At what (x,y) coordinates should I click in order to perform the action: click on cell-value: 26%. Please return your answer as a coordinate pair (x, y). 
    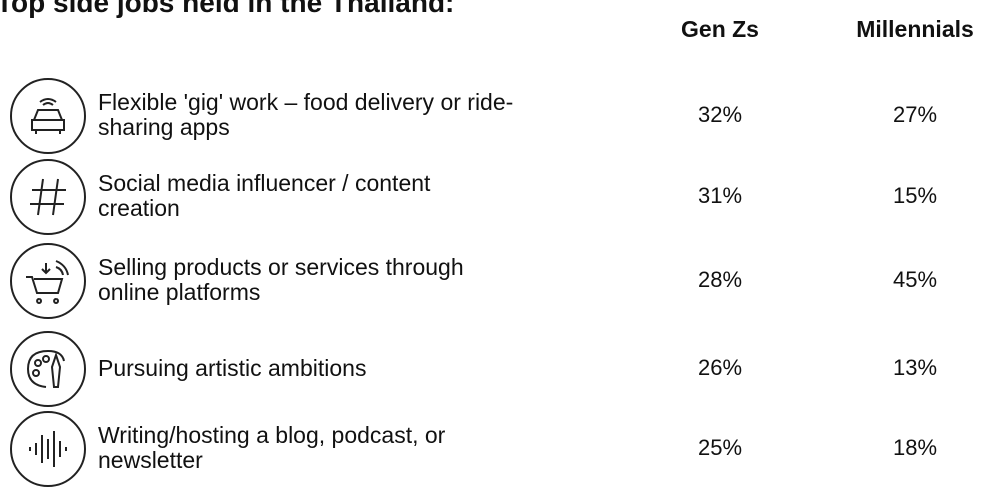
    Looking at the image, I should click on (720, 367).